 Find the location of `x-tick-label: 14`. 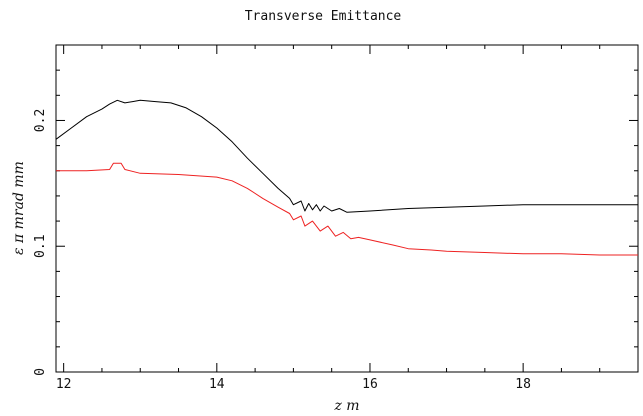

x-tick-label: 14 is located at coordinates (217, 384).